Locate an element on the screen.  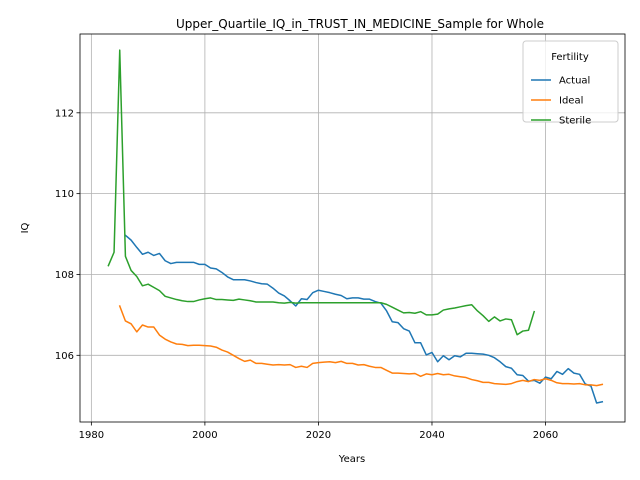
legend: Fertility Actual Ideal Sterile is located at coordinates (570, 83).